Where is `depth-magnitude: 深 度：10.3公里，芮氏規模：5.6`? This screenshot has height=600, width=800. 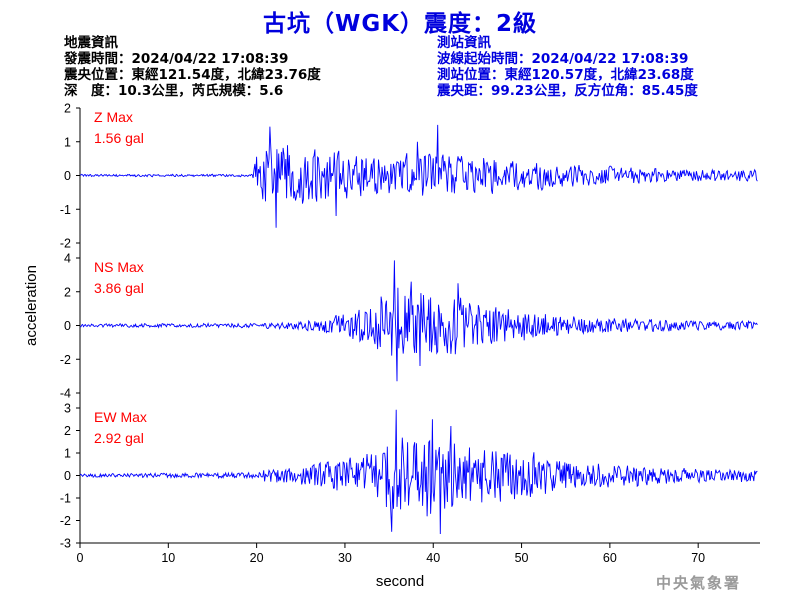
depth-magnitude: 深 度：10.3公里，芮氏規模：5.6 is located at coordinates (174, 91).